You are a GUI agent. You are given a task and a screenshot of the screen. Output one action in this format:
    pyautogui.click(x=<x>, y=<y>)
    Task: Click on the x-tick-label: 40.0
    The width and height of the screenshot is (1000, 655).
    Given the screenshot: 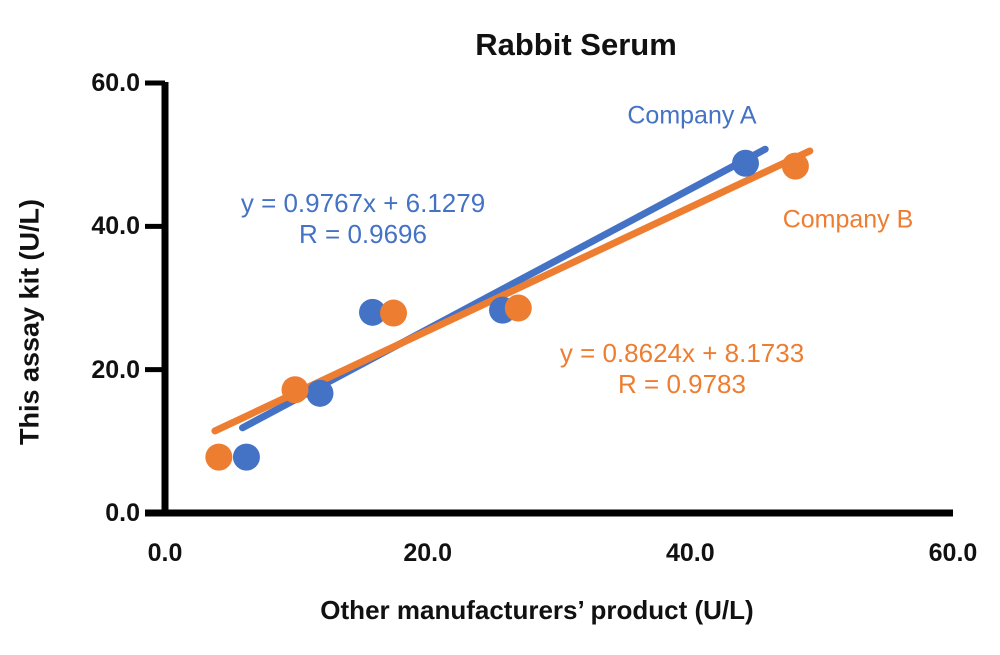 What is the action you would take?
    pyautogui.click(x=690, y=553)
    